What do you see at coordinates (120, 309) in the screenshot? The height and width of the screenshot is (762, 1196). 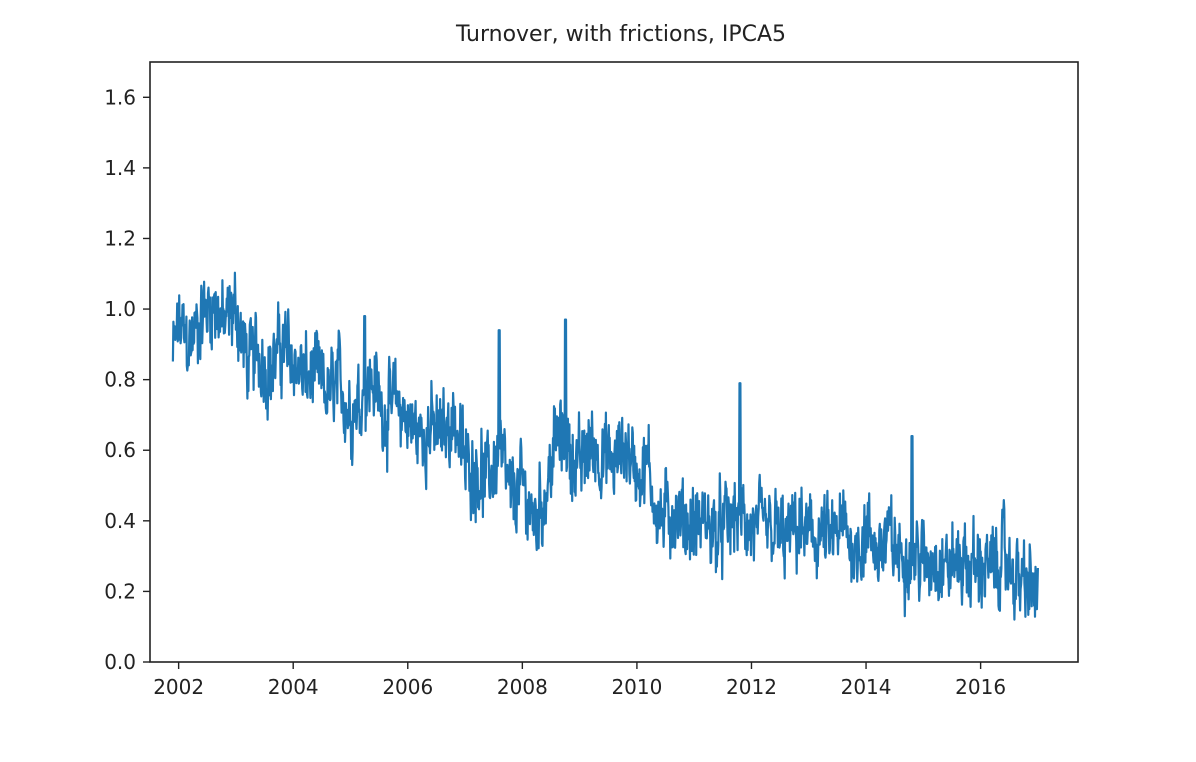 I see `y-tick-label: 1.0` at bounding box center [120, 309].